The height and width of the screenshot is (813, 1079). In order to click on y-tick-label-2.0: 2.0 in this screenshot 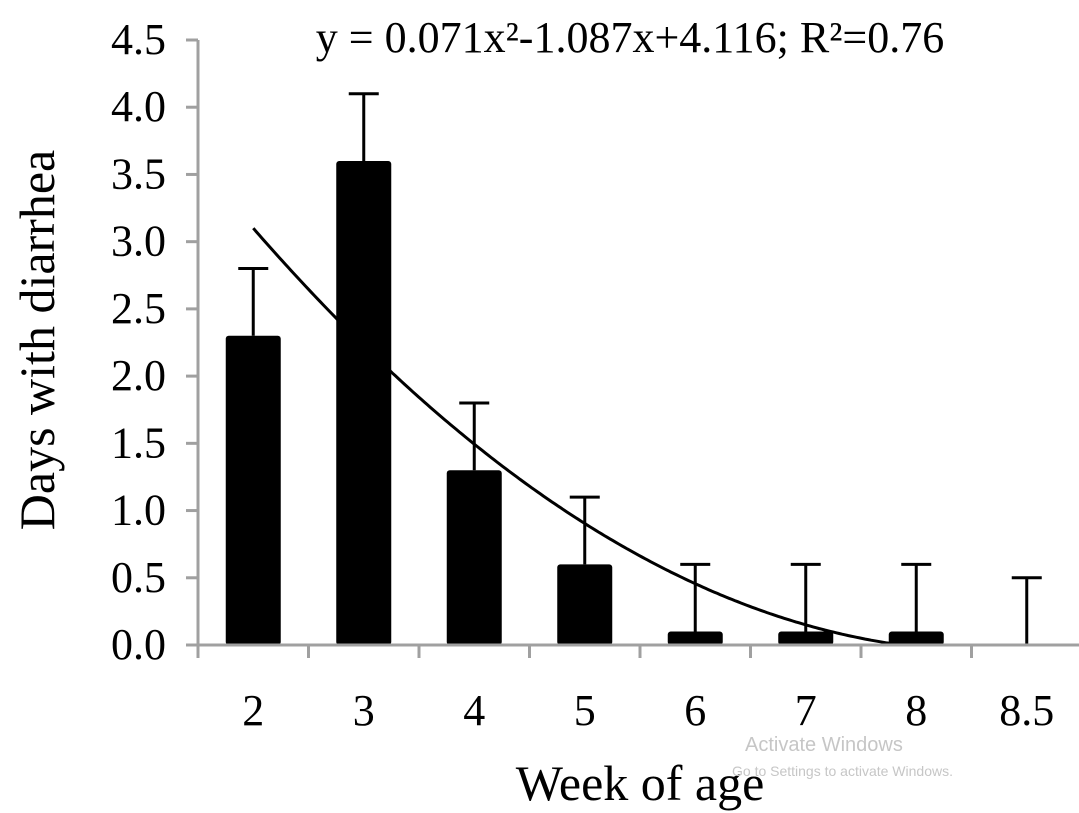, I will do `click(138, 375)`.